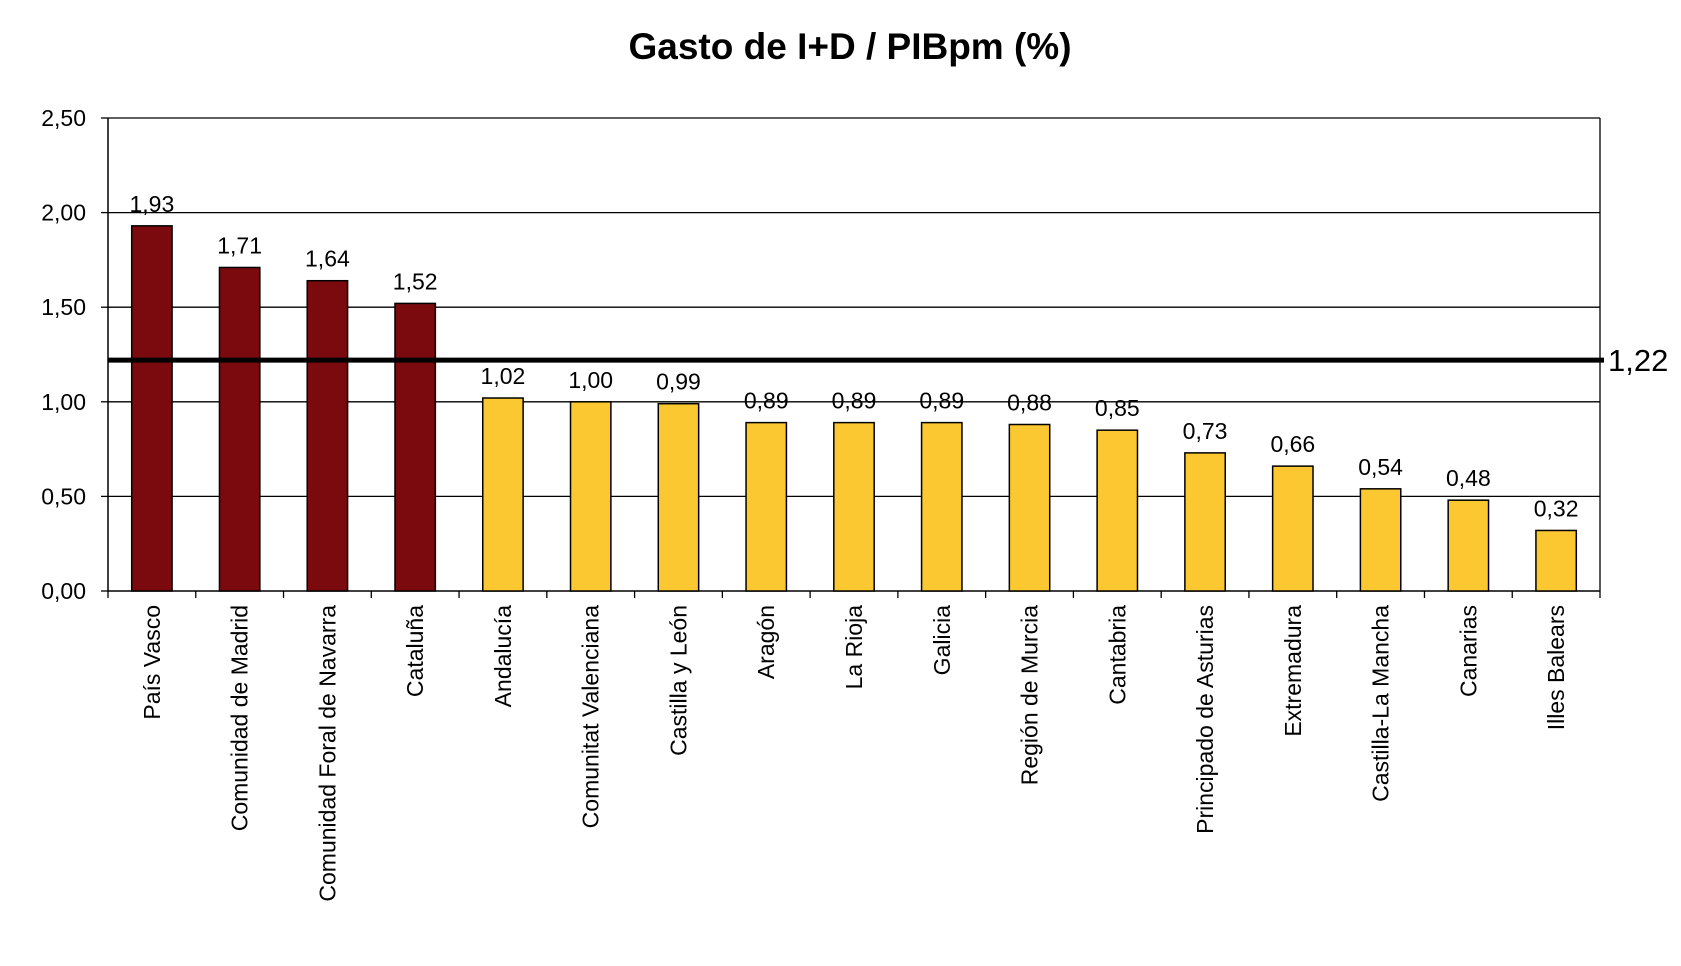 This screenshot has height=966, width=1681. I want to click on bar-value-label: 0,88, so click(1029, 403).